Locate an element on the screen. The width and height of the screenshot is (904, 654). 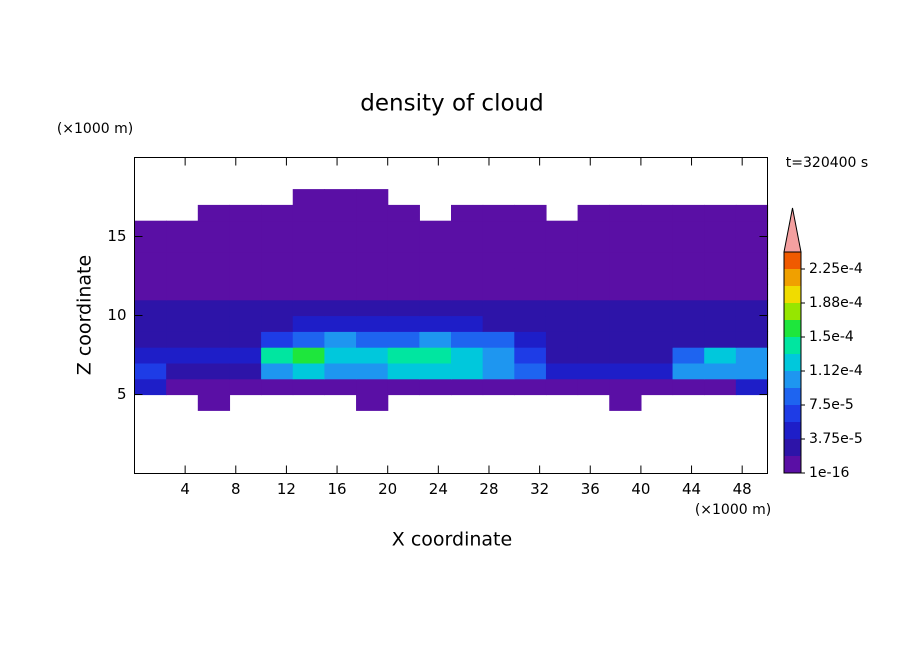
x-tick-label: 12 is located at coordinates (286, 489).